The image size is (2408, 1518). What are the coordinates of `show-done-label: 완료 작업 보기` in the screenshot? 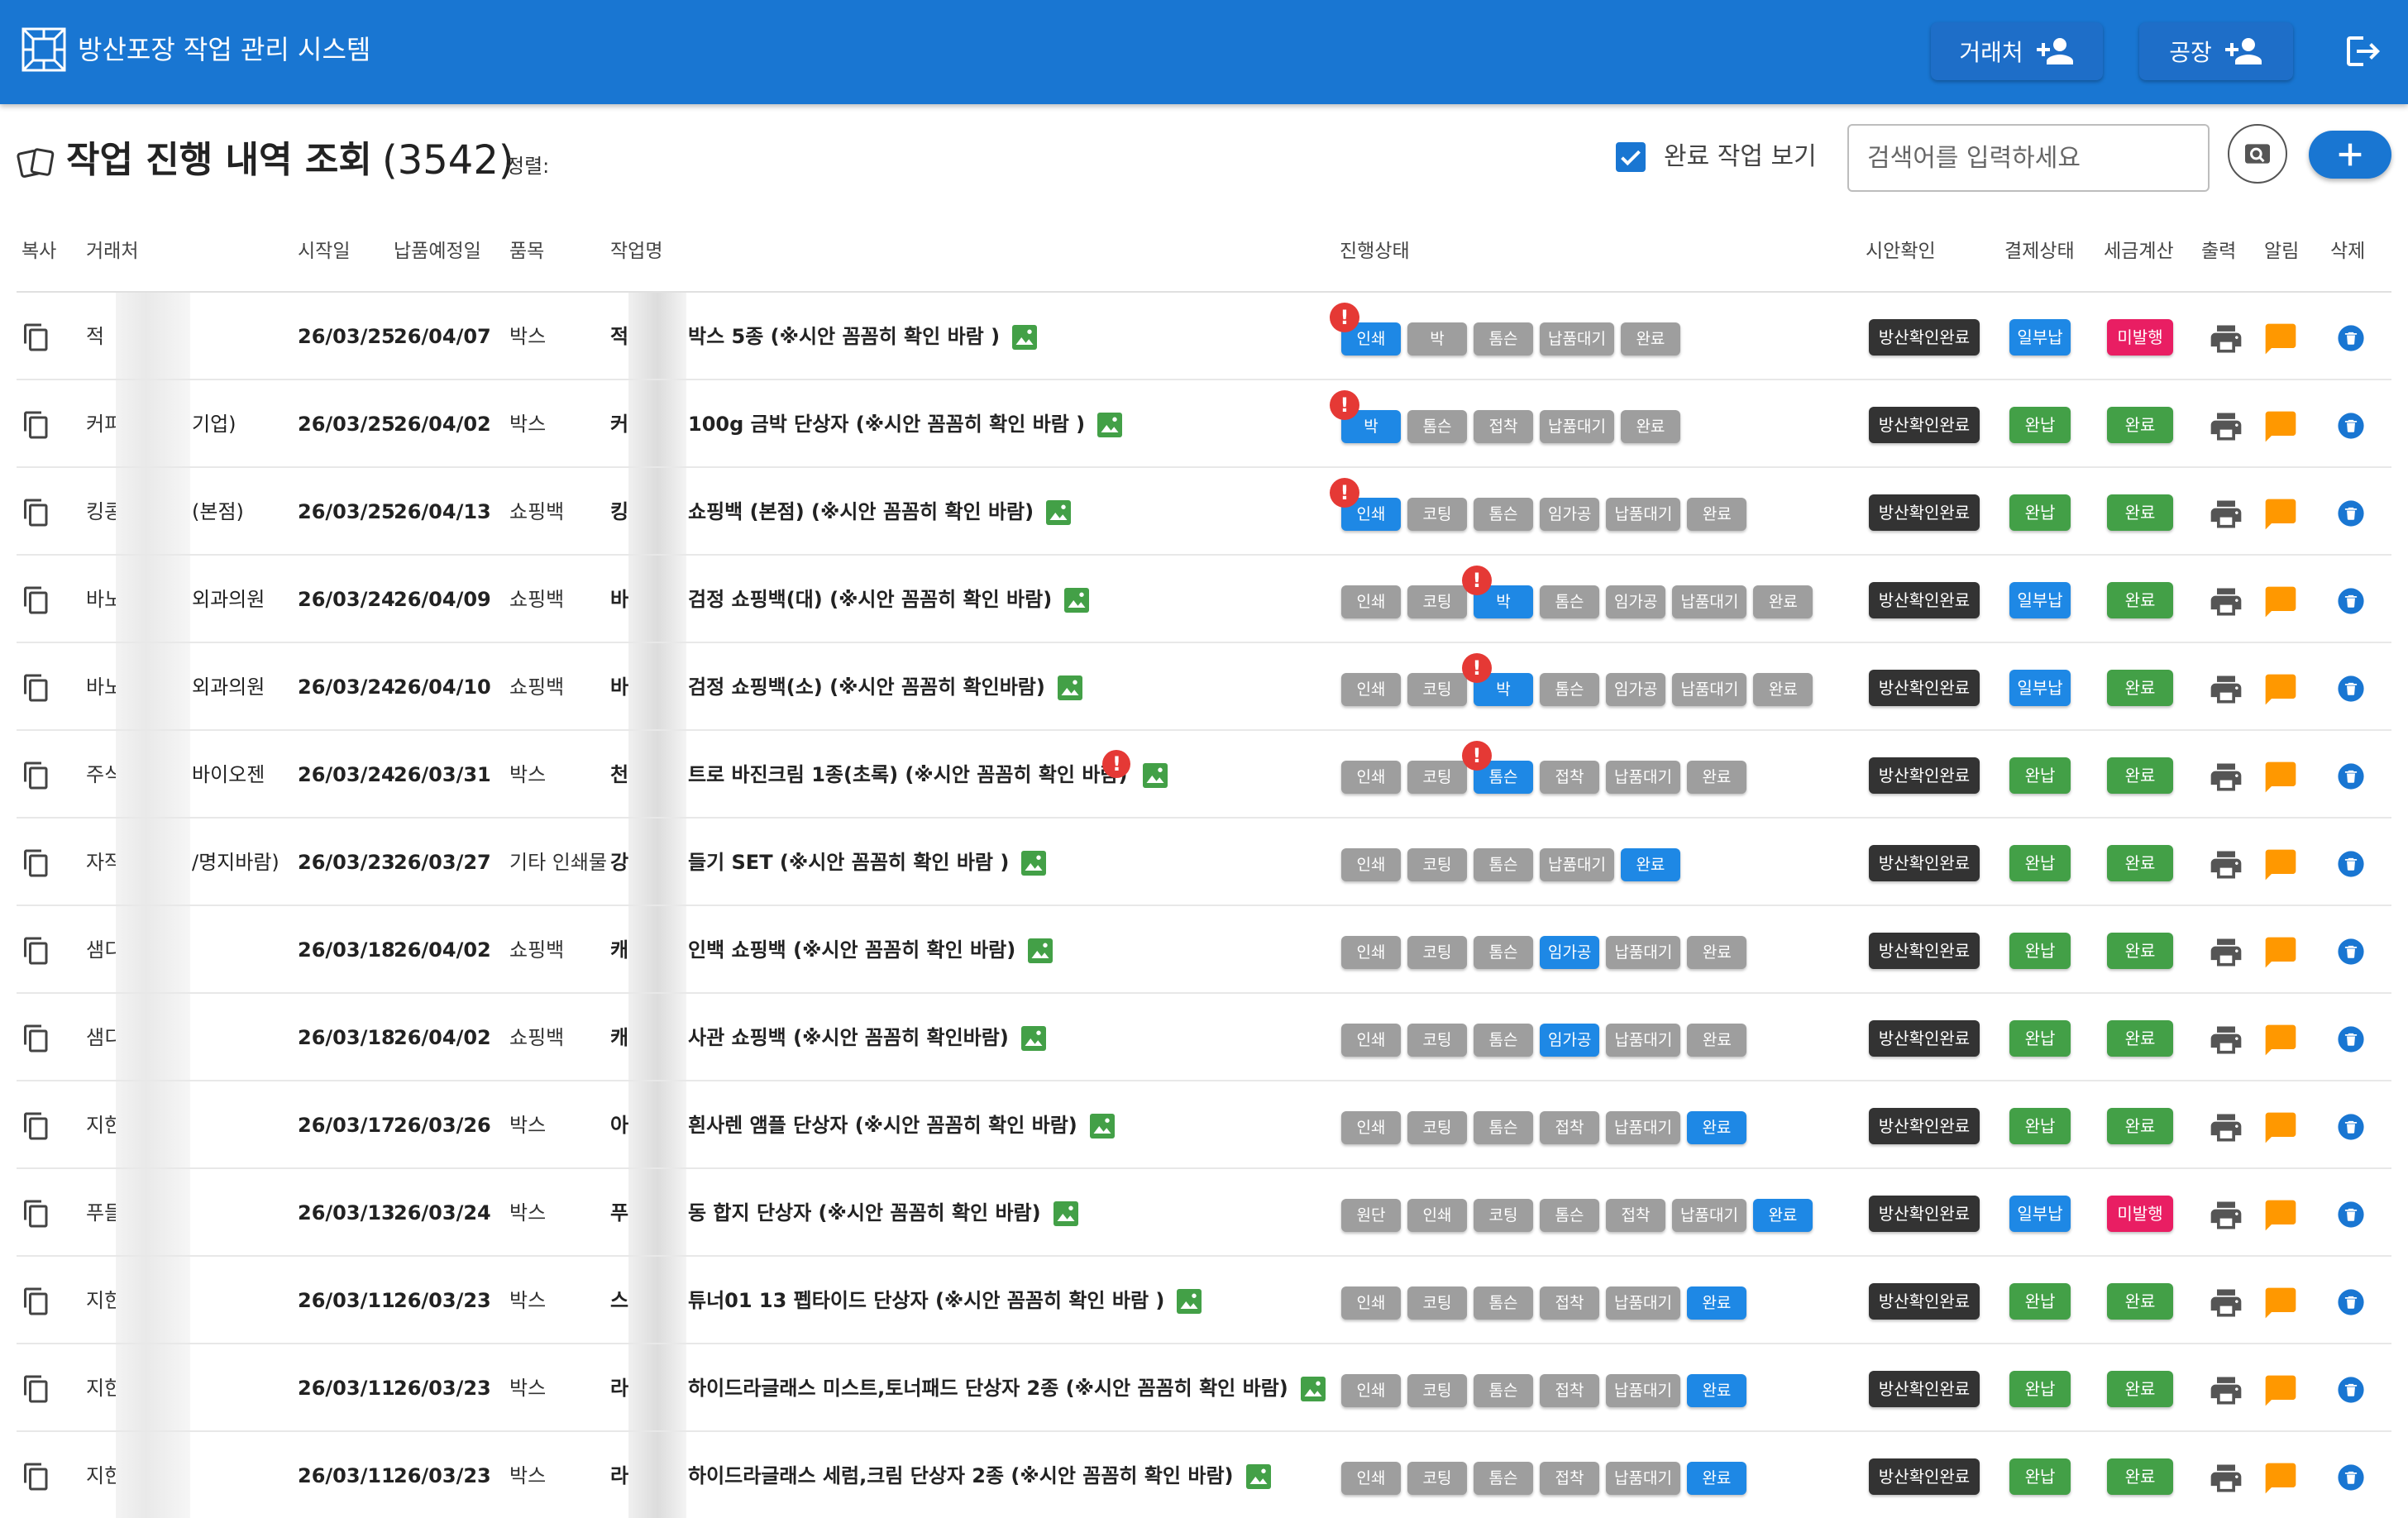 It's located at (1740, 156).